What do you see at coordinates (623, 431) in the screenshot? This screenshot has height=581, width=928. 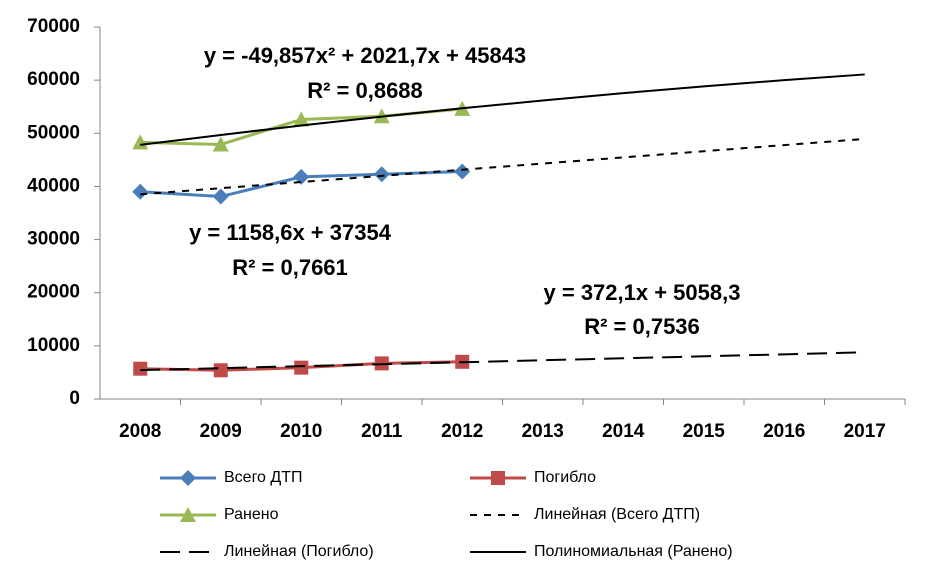 I see `x-tick-label: 2014` at bounding box center [623, 431].